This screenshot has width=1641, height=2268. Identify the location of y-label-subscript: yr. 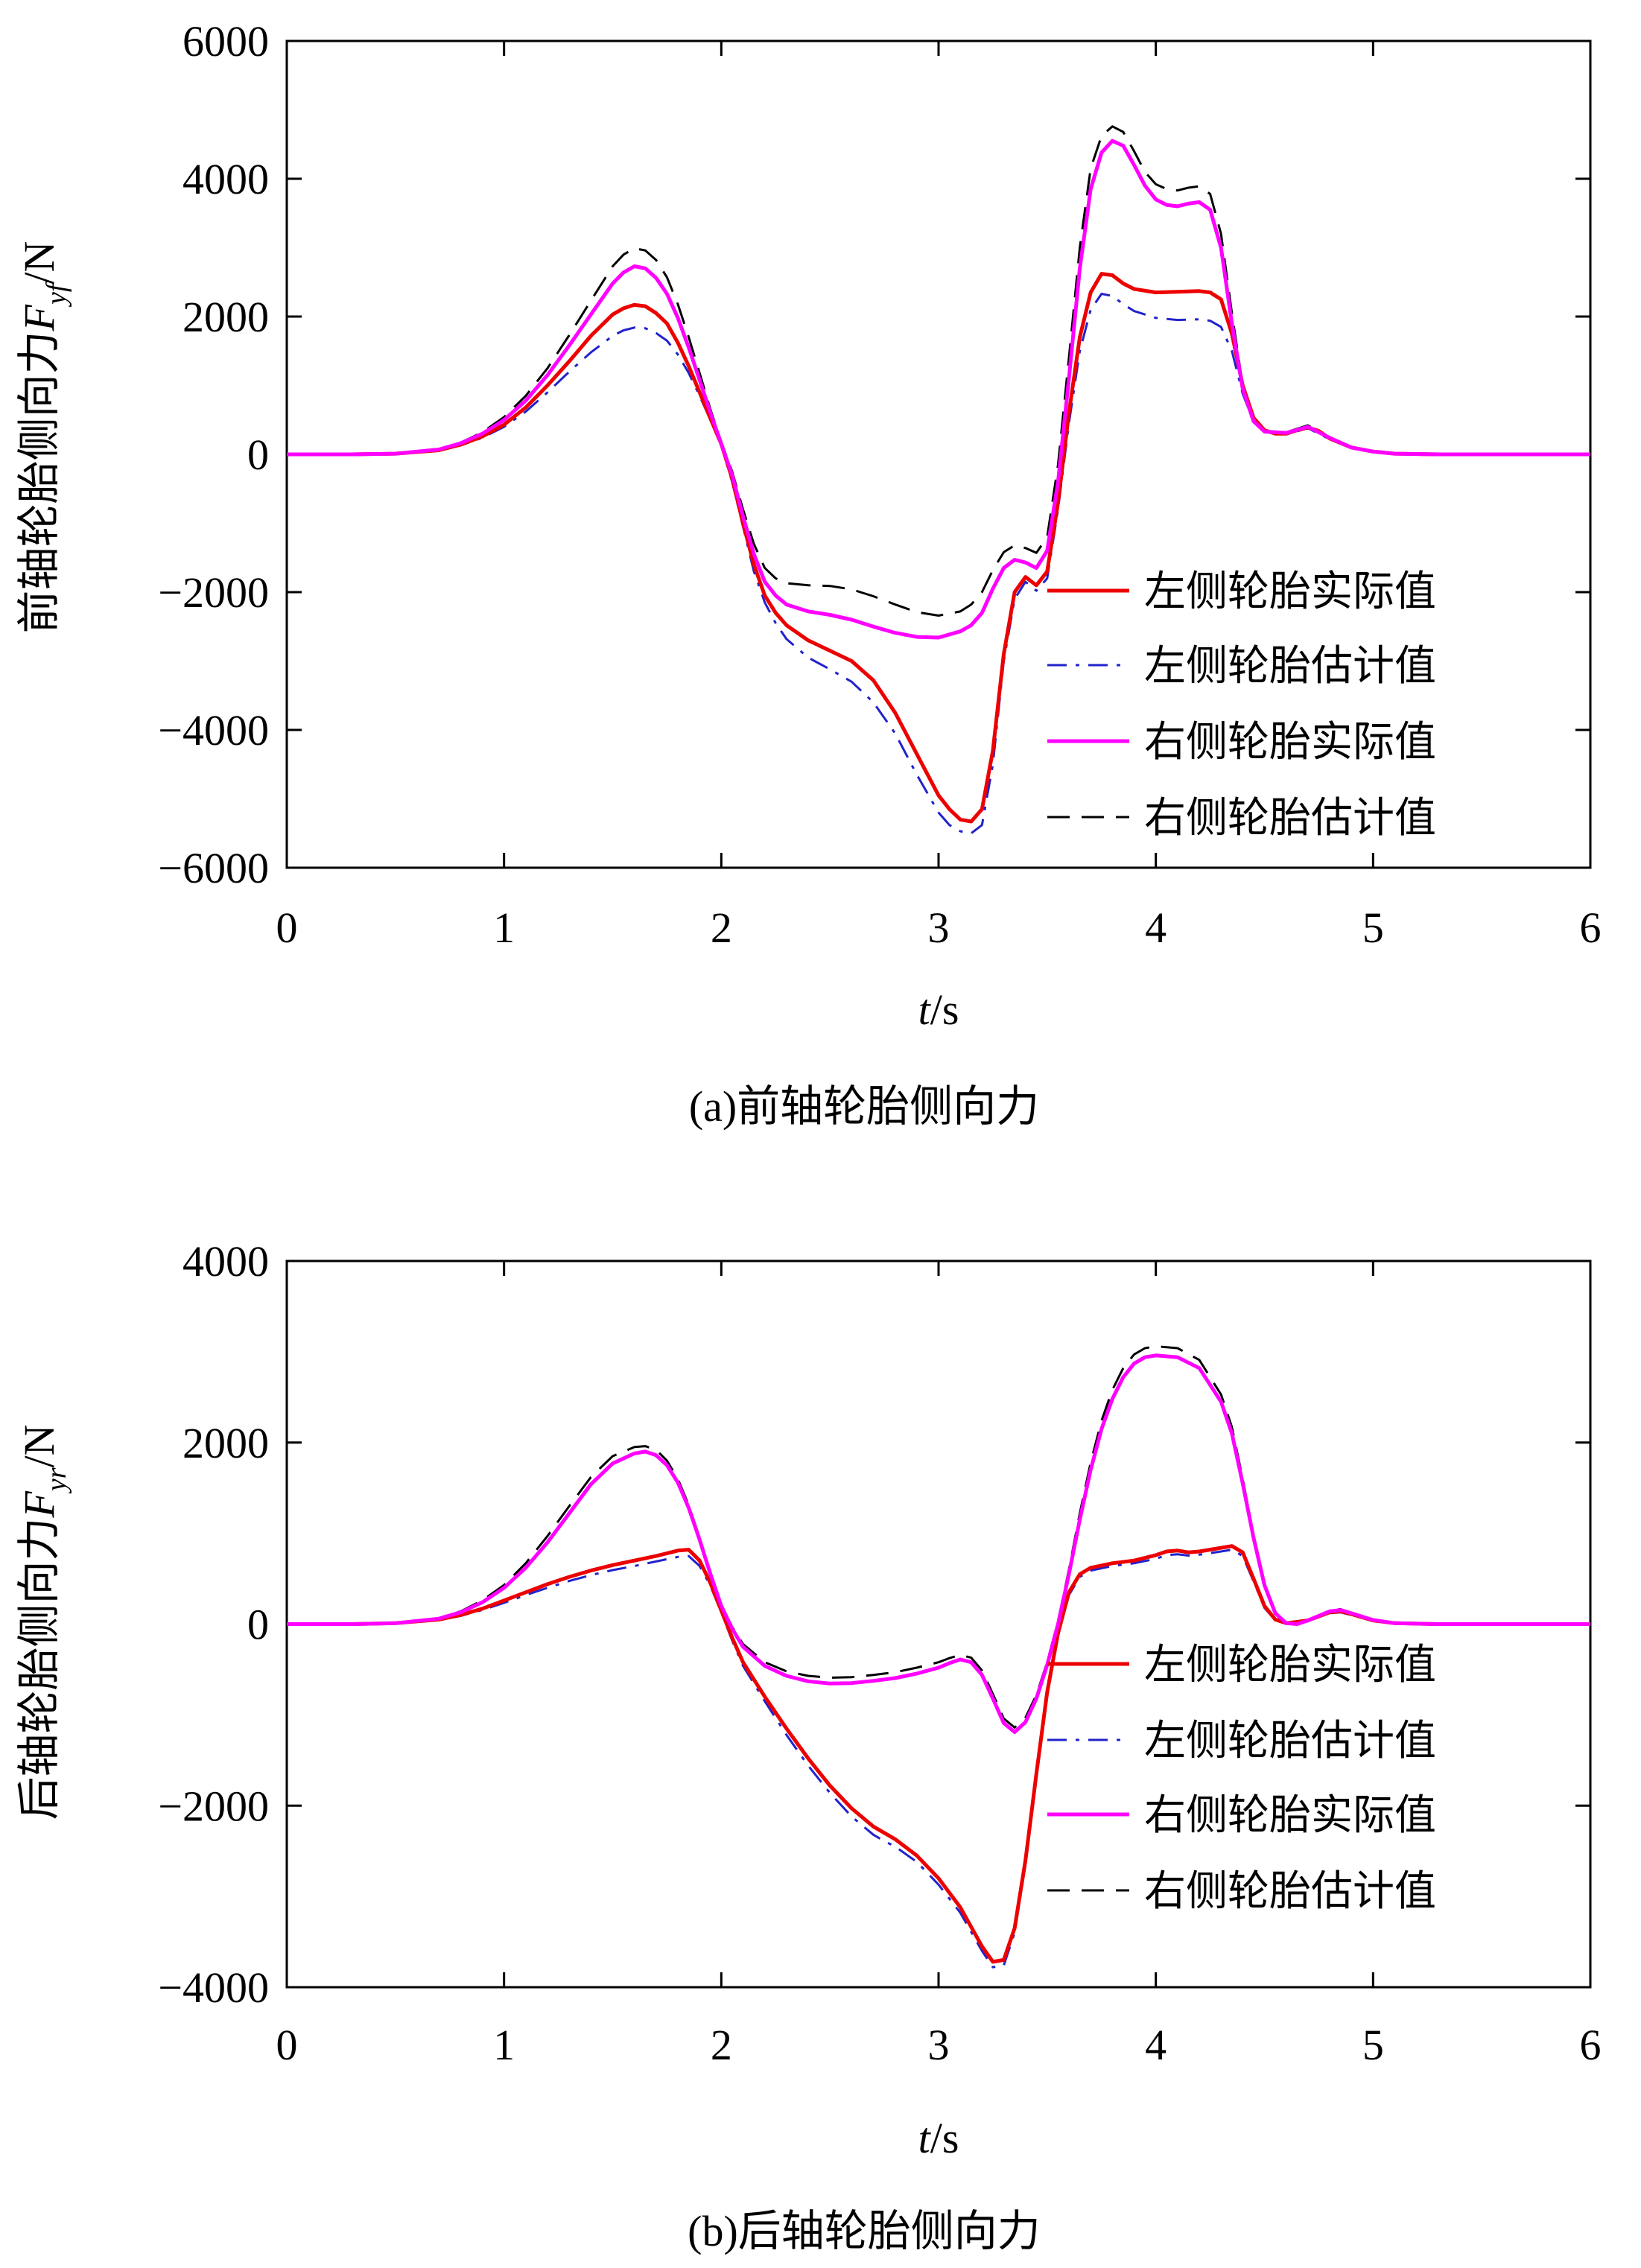
(56, 1480).